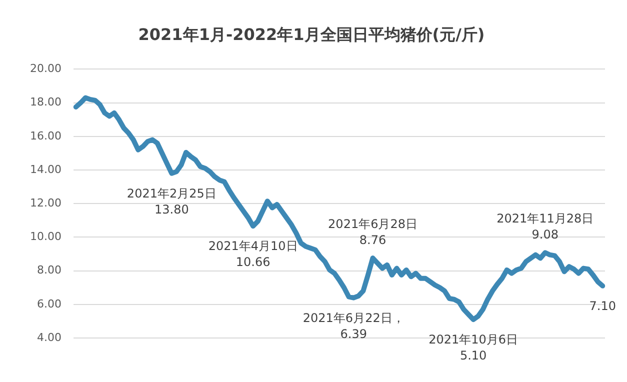 This screenshot has width=627, height=382. What do you see at coordinates (46, 203) in the screenshot?
I see `y-tick-label: 12.00` at bounding box center [46, 203].